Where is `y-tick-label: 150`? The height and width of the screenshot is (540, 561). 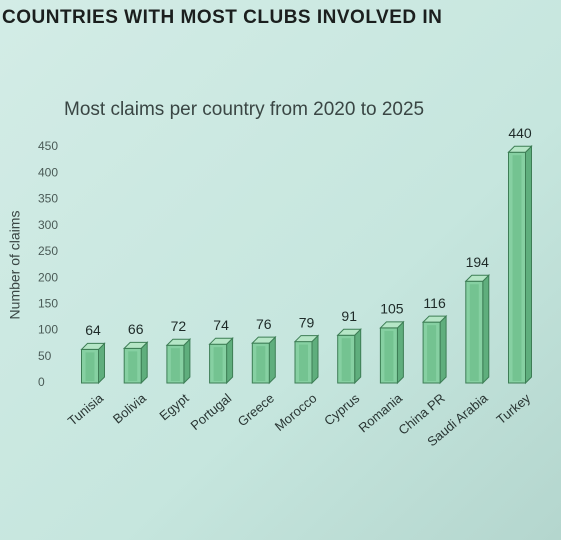 y-tick-label: 150 is located at coordinates (48, 304).